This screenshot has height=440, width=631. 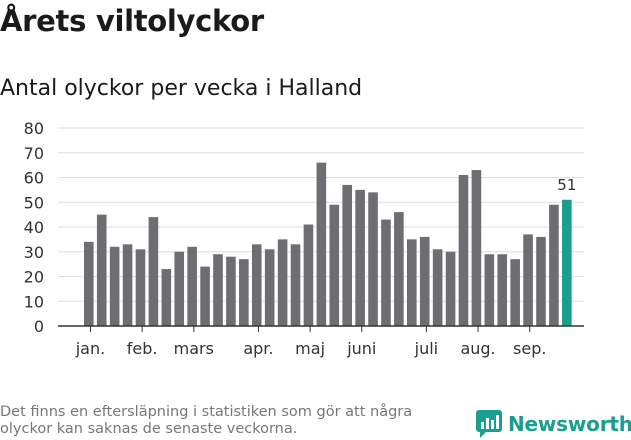 What do you see at coordinates (361, 348) in the screenshot?
I see `x-tick-label: juni` at bounding box center [361, 348].